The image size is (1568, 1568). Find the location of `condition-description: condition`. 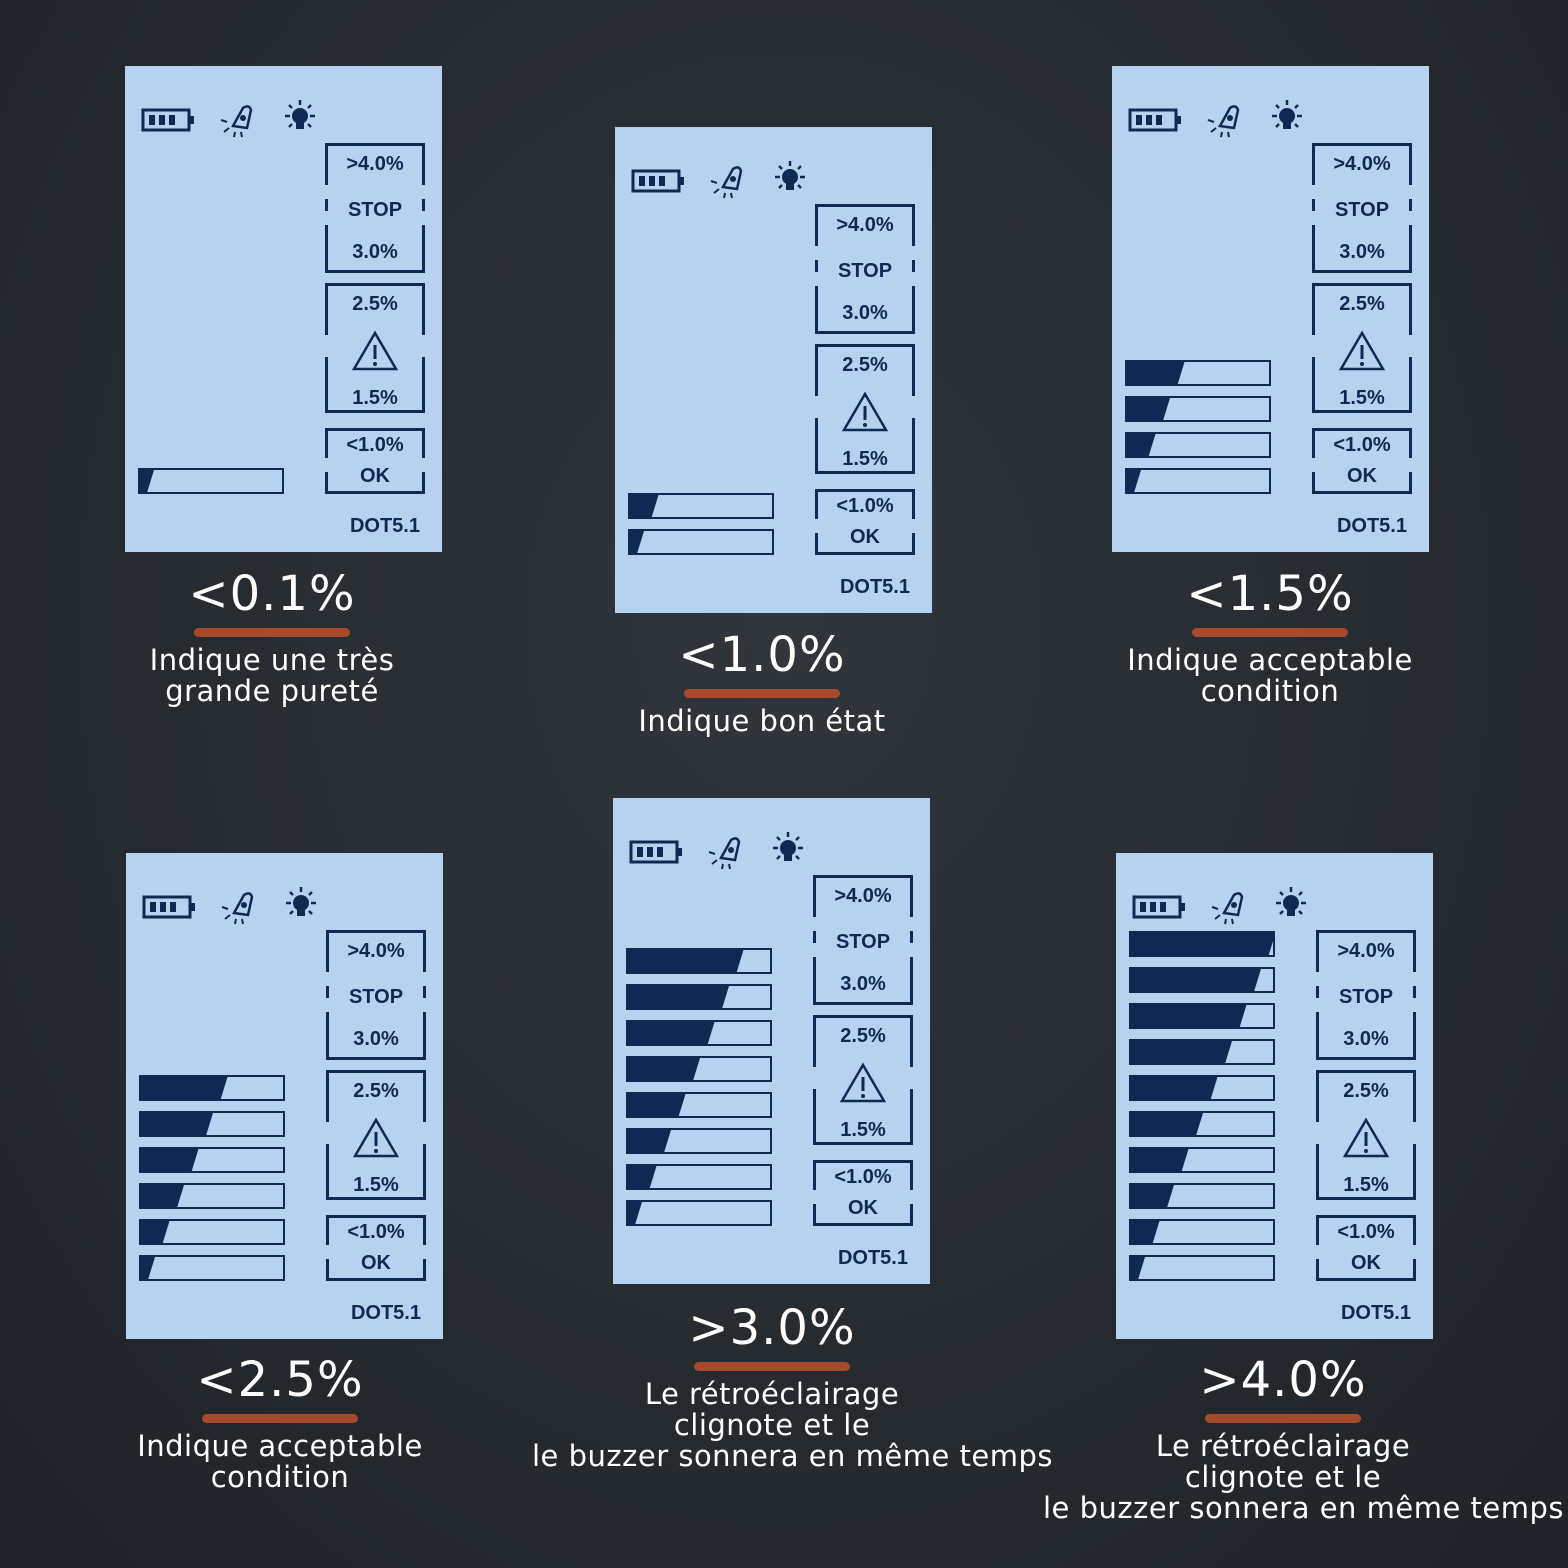

condition-description: condition is located at coordinates (1270, 691).